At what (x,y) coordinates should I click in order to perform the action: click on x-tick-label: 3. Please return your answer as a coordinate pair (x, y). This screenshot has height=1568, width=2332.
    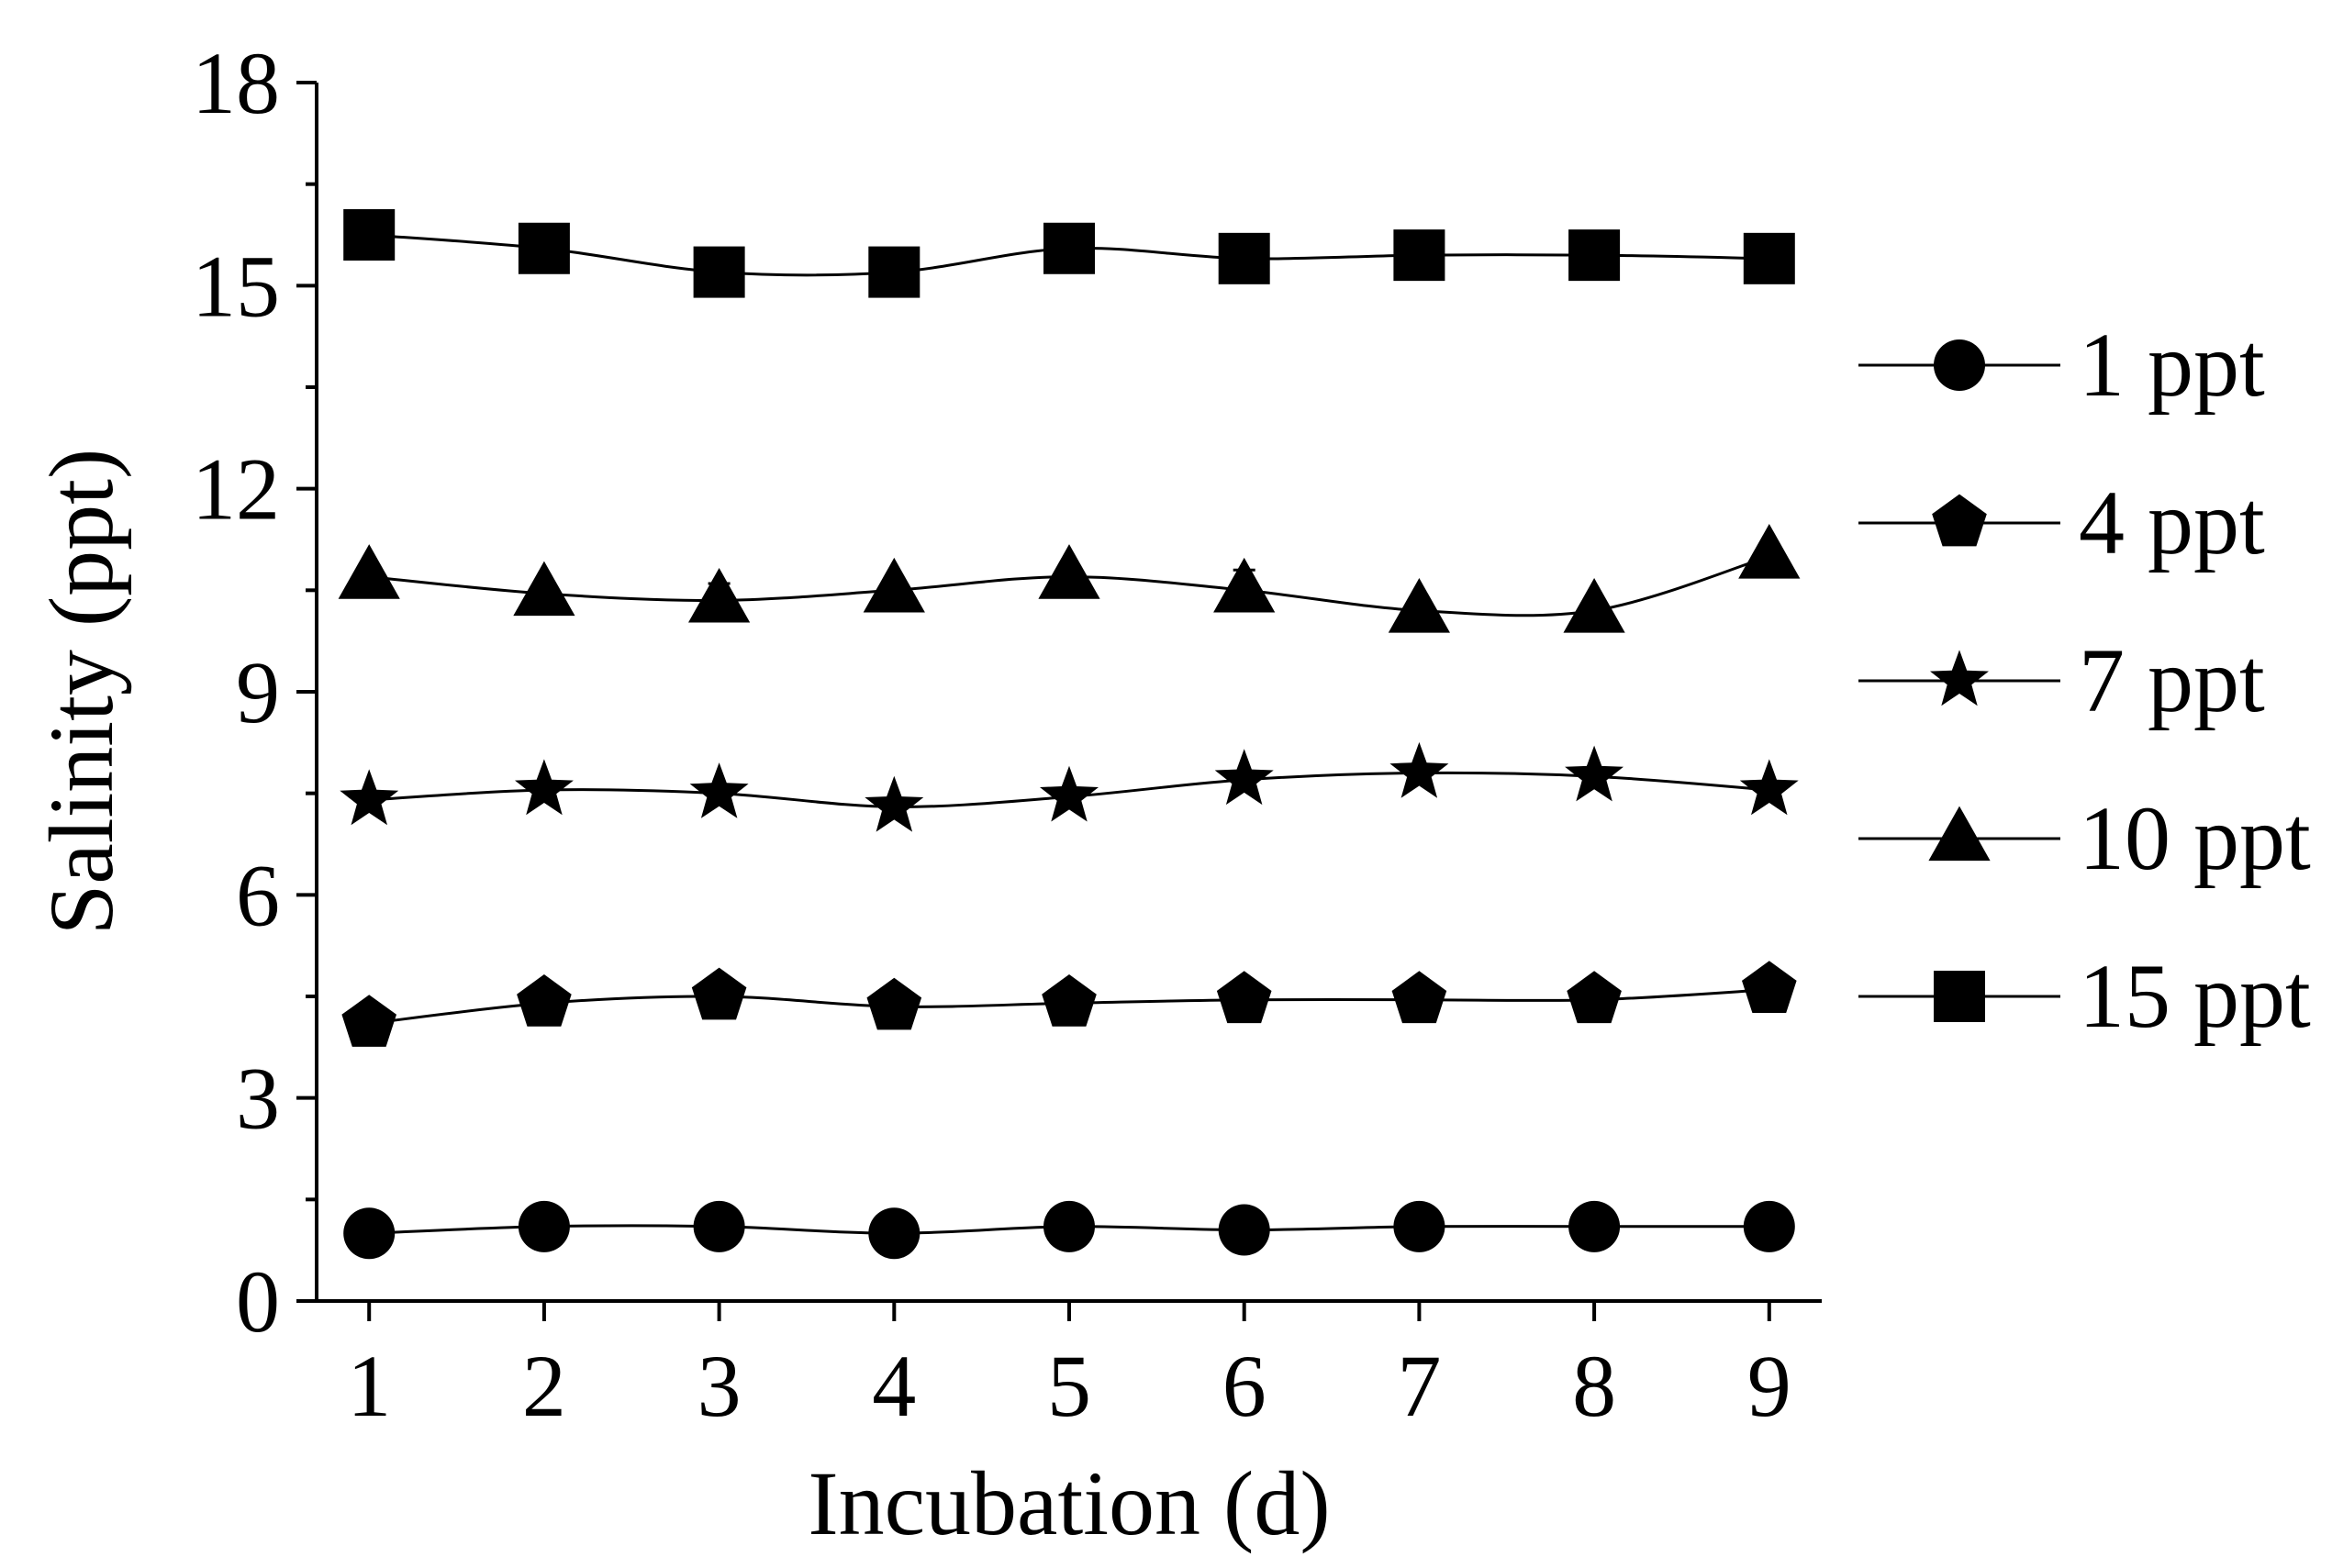
    Looking at the image, I should click on (719, 1386).